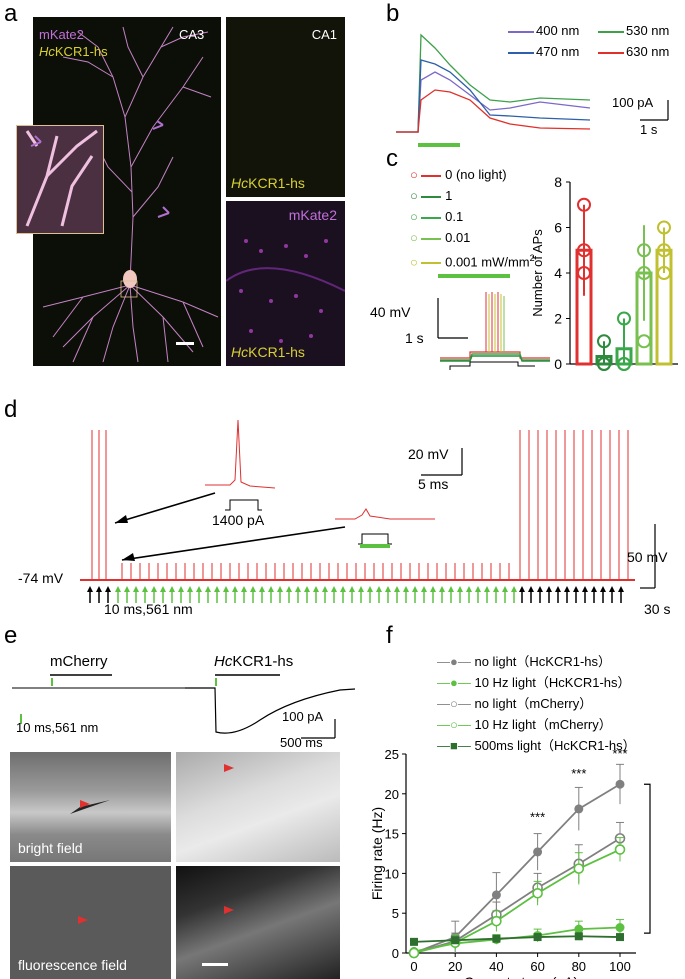 The width and height of the screenshot is (685, 979). I want to click on scale-500ms: 500 ms, so click(301, 742).